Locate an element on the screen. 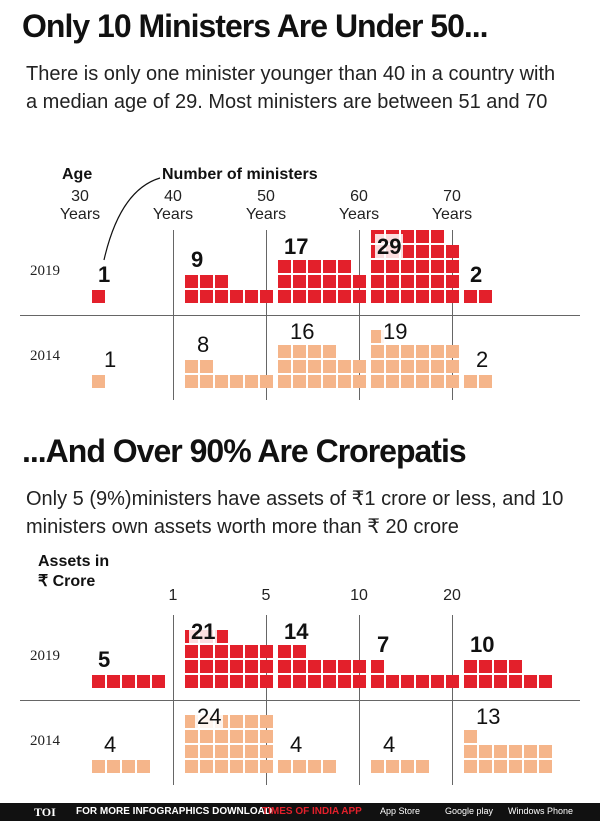 The image size is (600, 821). axis-label: Number of ministers is located at coordinates (240, 174).